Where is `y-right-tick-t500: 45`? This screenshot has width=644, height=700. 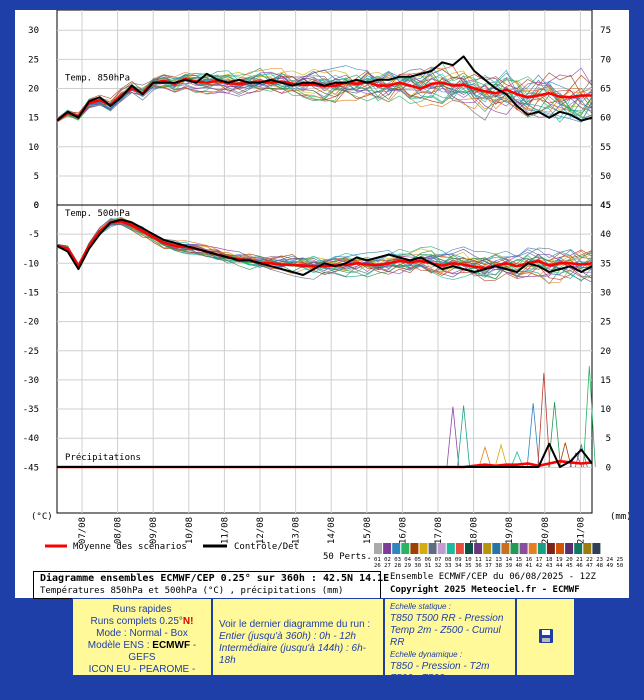 y-right-tick-t500: 45 is located at coordinates (605, 206).